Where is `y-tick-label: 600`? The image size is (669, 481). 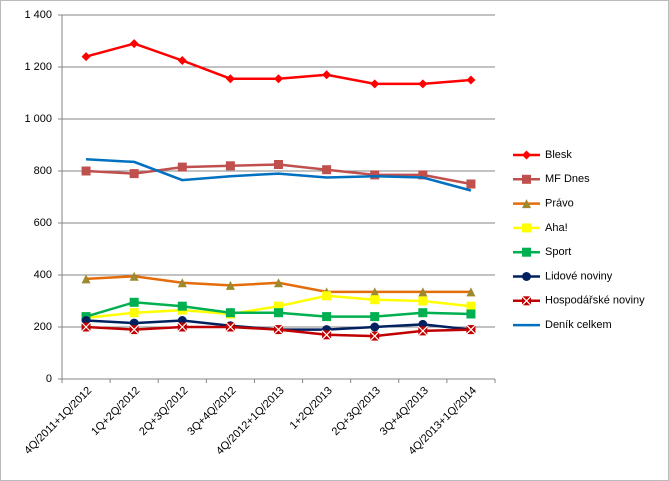
y-tick-label: 600 is located at coordinates (43, 223).